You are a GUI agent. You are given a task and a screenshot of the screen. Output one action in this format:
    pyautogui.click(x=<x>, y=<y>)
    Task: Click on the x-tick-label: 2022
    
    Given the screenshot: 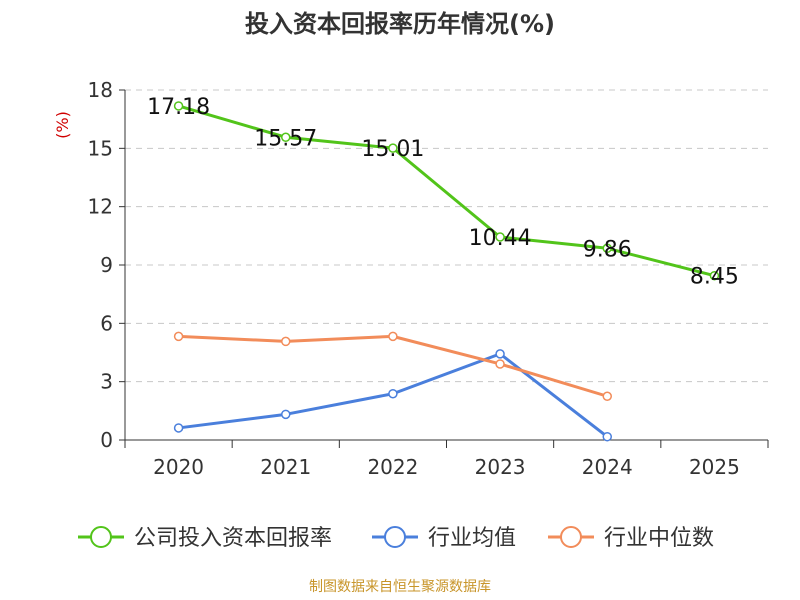 What is the action you would take?
    pyautogui.click(x=392, y=467)
    